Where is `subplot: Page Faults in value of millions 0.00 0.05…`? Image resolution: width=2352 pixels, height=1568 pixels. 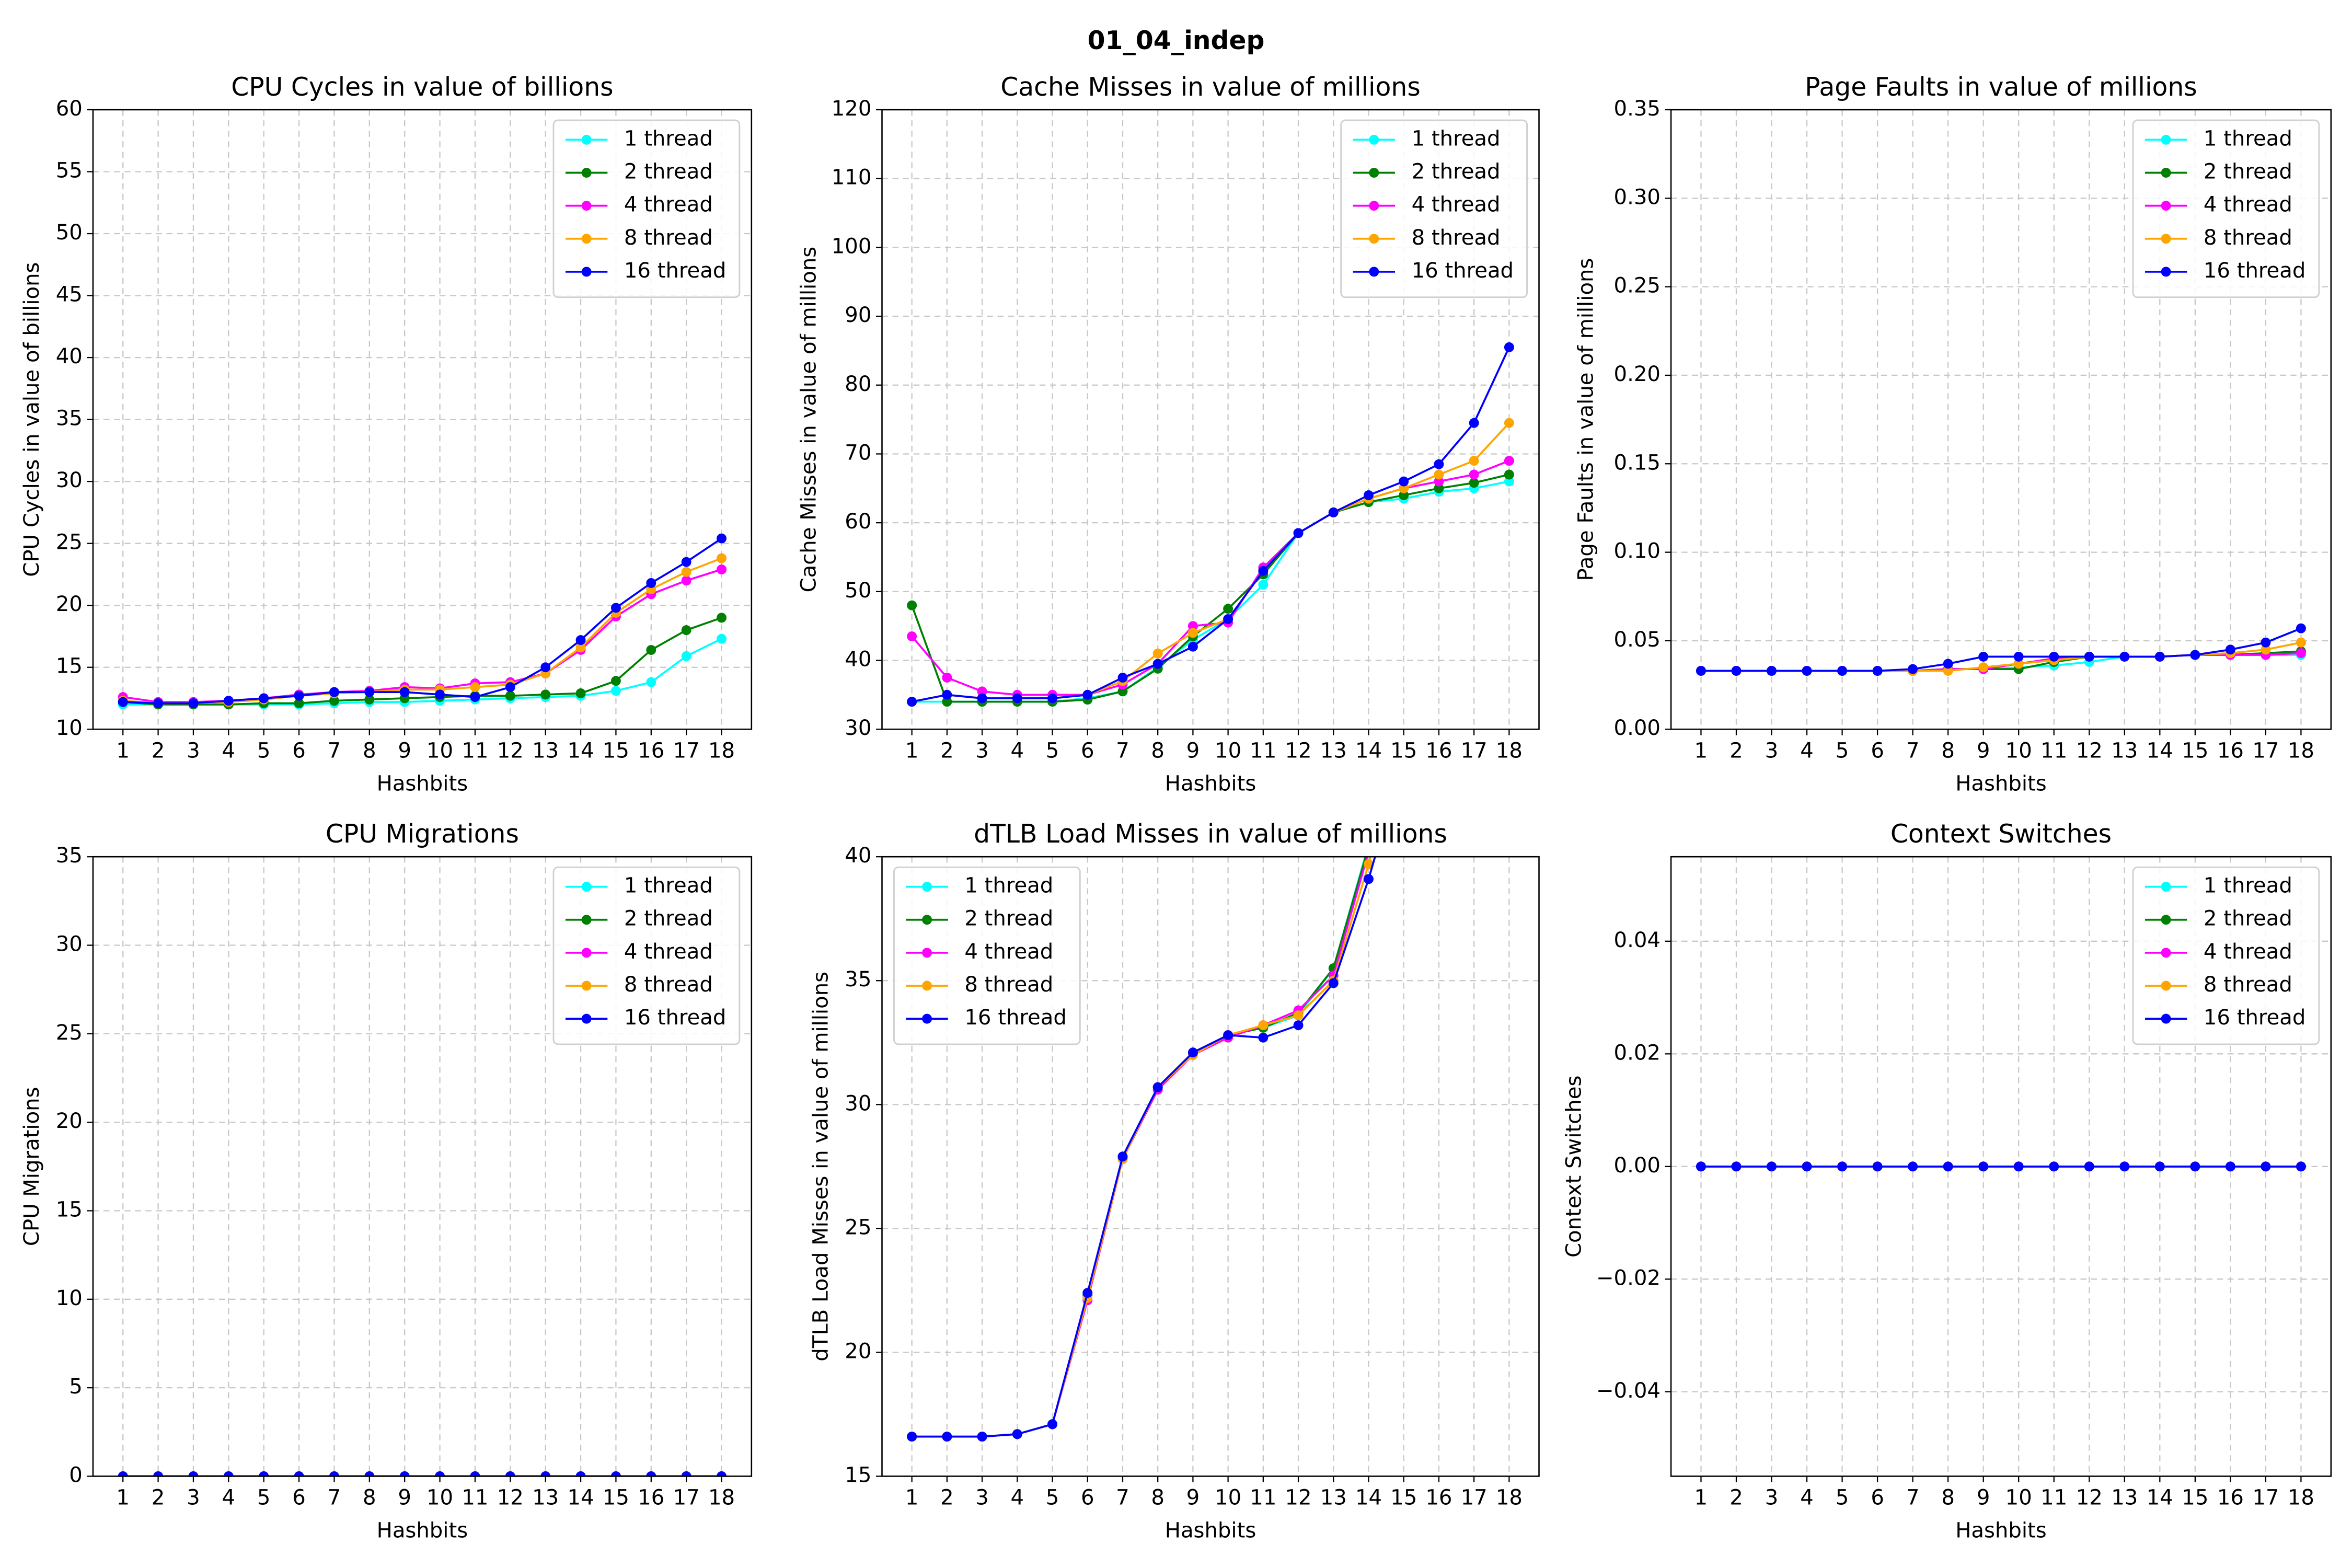 subplot: Page Faults in value of millions 0.00 0.05… is located at coordinates (1953, 433).